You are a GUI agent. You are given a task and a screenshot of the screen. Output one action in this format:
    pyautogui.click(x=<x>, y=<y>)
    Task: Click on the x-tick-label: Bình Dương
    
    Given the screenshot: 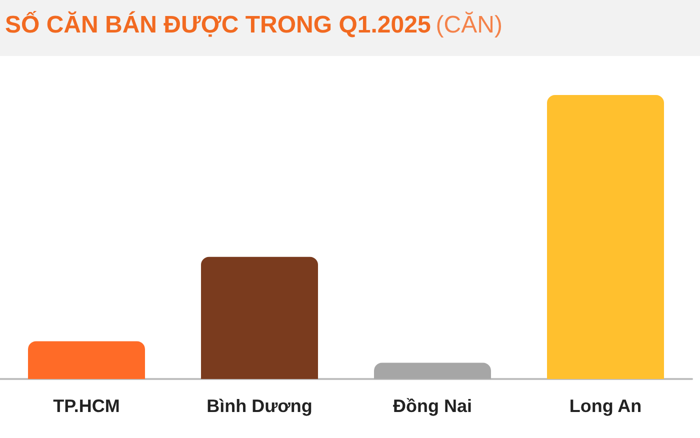 What is the action you would take?
    pyautogui.click(x=259, y=406)
    